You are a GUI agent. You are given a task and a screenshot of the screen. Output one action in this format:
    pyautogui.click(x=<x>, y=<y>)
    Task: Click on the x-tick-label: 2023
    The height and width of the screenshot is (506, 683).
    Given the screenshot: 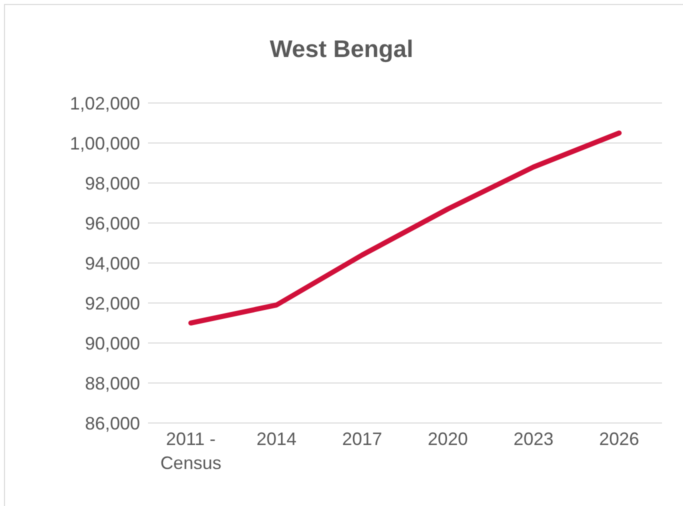 What is the action you would take?
    pyautogui.click(x=533, y=439)
    